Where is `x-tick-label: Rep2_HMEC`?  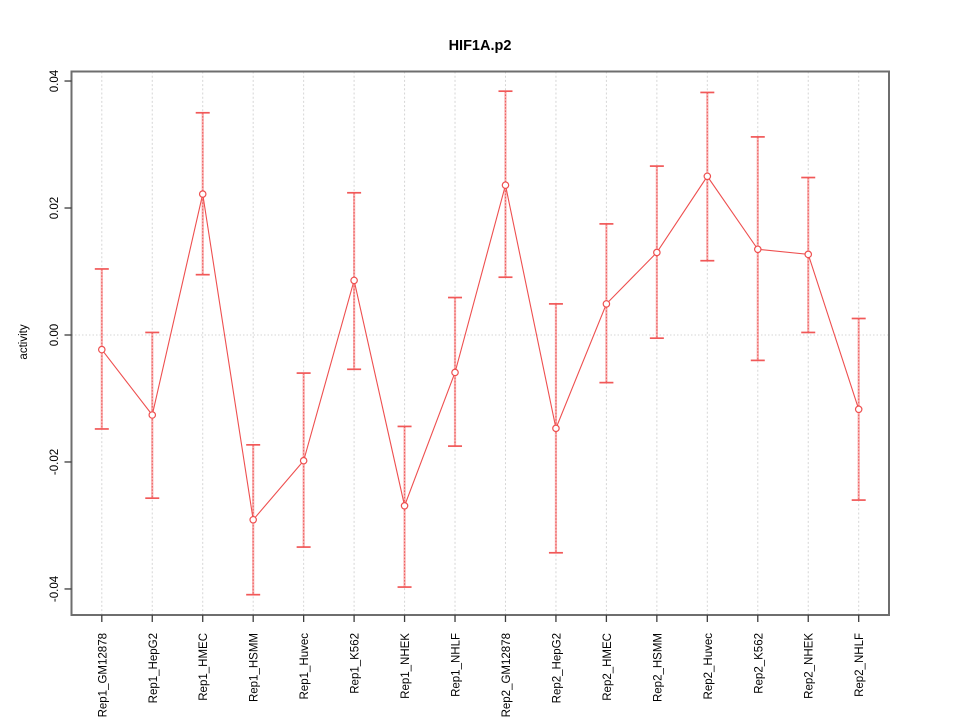
x-tick-label: Rep2_HMEC is located at coordinates (608, 667).